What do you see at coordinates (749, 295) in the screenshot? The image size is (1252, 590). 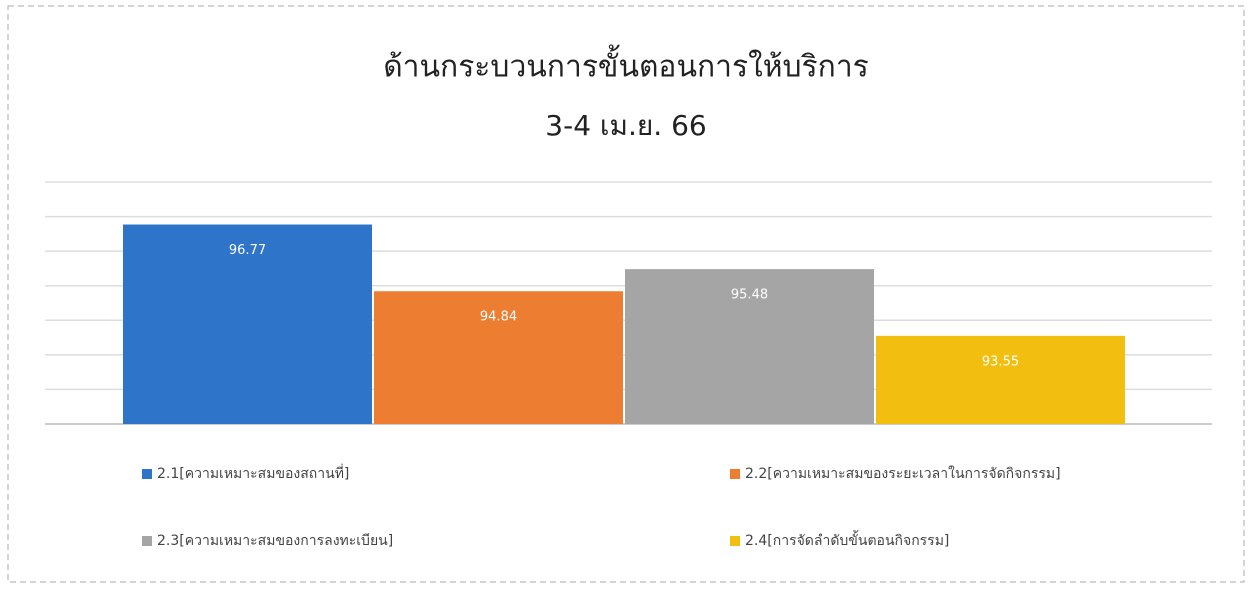 I see `value-label: 95.48` at bounding box center [749, 295].